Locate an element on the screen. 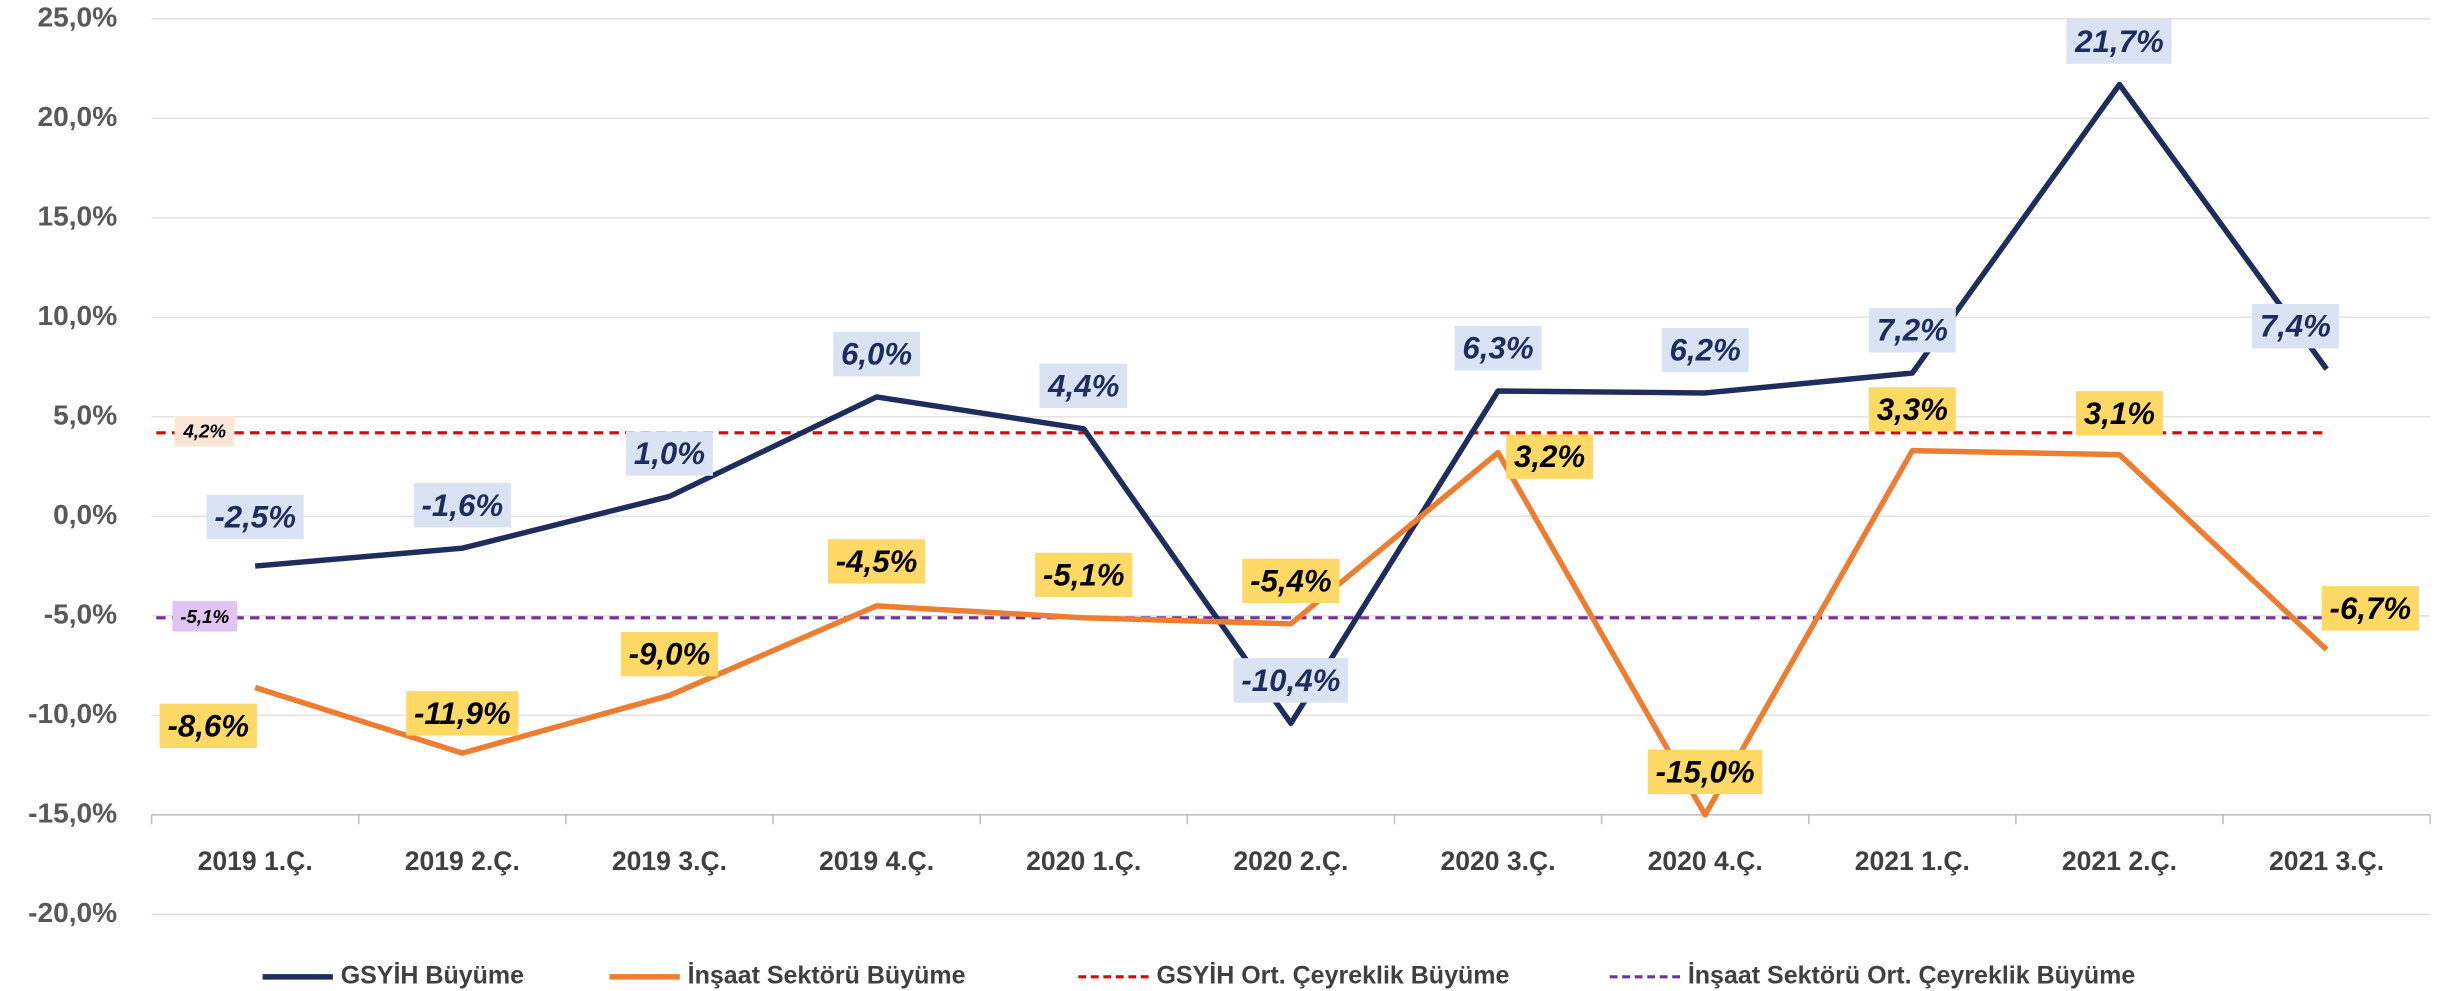 The width and height of the screenshot is (2438, 991). data-label: -15,0% is located at coordinates (1705, 771).